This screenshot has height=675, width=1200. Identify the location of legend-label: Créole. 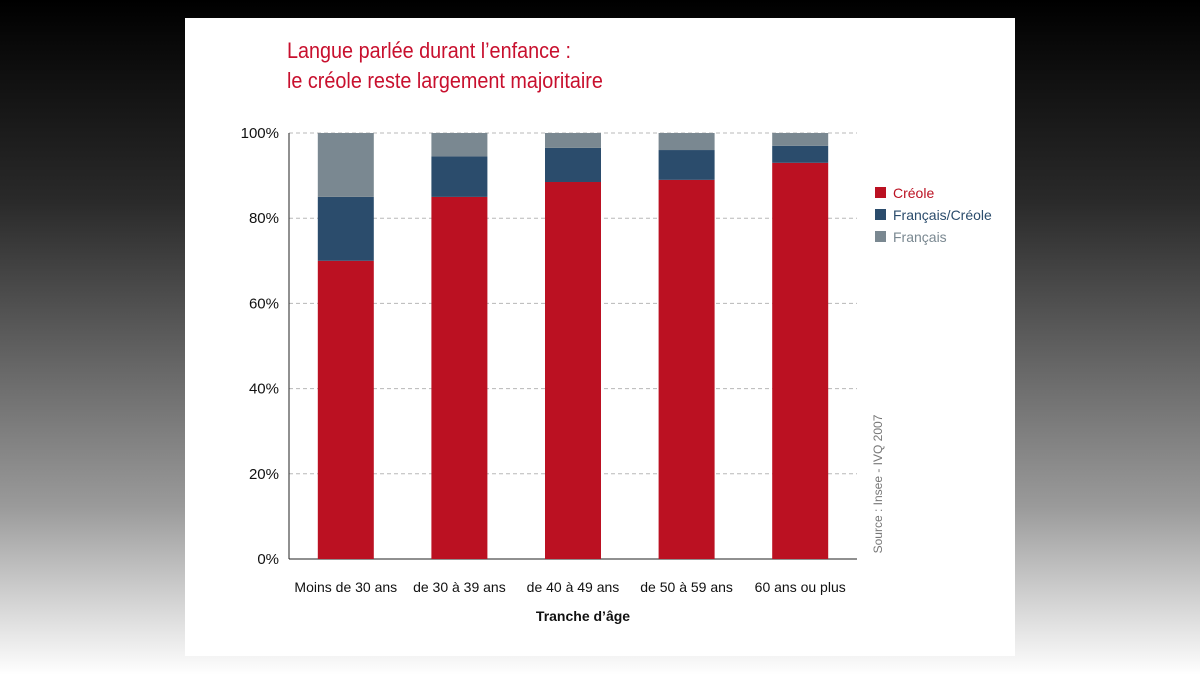
(913, 193).